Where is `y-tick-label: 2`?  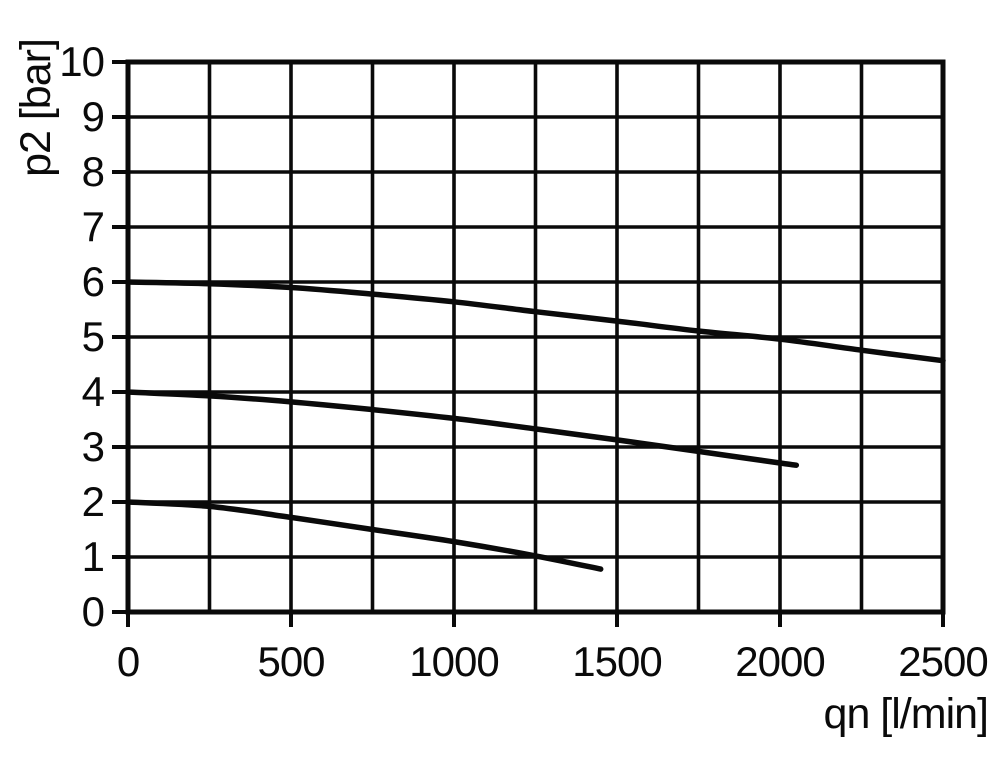
y-tick-label: 2 is located at coordinates (93, 501).